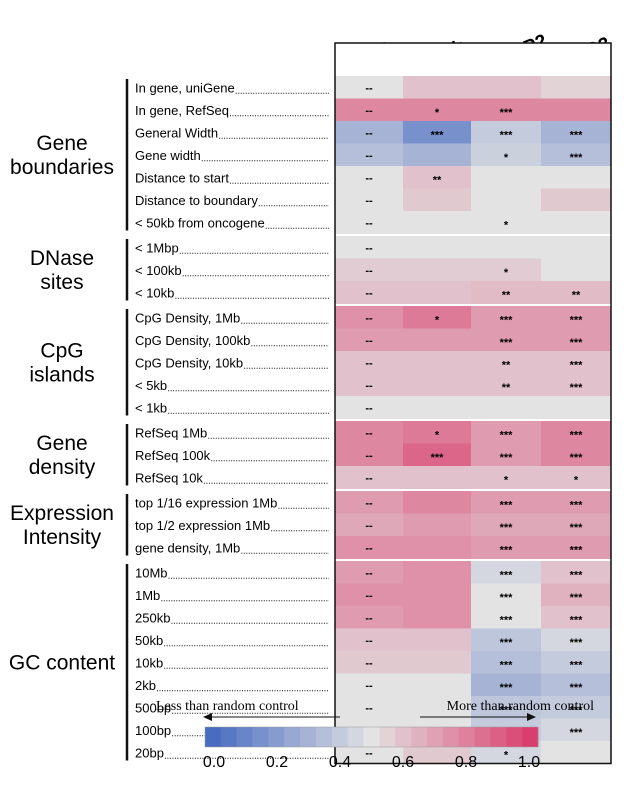 The width and height of the screenshot is (644, 800). What do you see at coordinates (169, 477) in the screenshot?
I see `row-label: RefSeq 10k` at bounding box center [169, 477].